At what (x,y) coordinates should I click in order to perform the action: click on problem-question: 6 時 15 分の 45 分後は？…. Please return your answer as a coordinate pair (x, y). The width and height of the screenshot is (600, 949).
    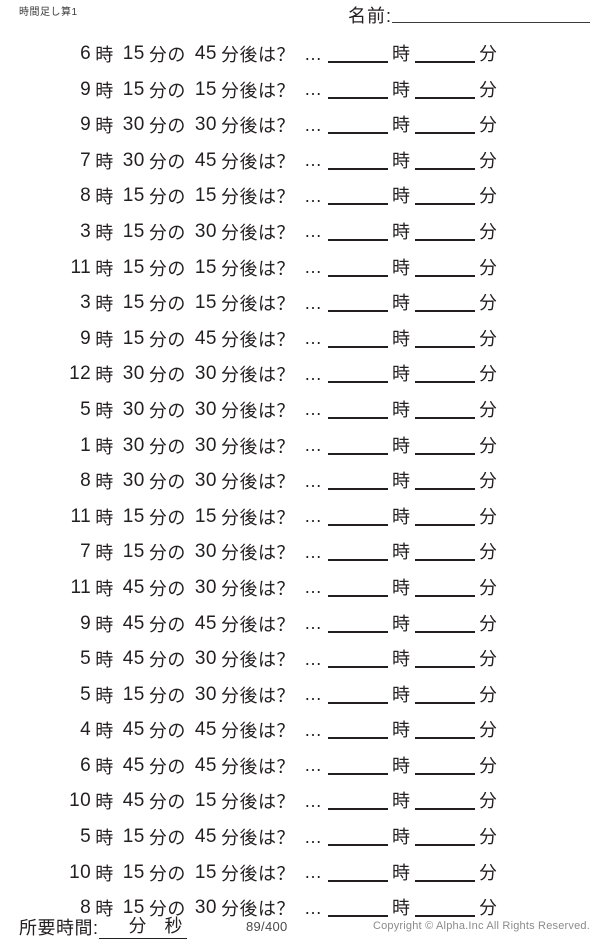
    Looking at the image, I should click on (161, 54).